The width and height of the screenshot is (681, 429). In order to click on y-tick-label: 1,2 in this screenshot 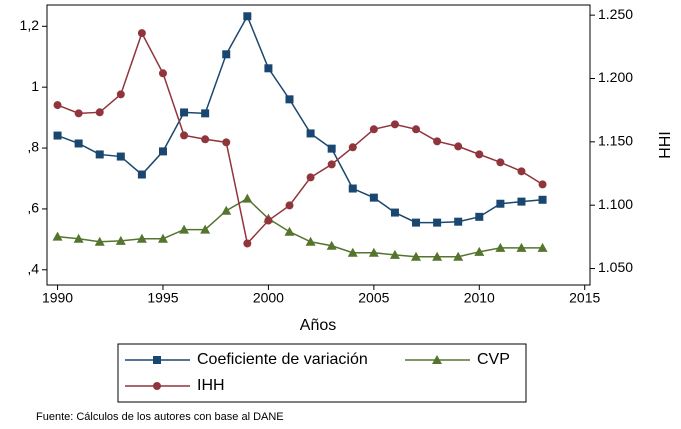, I will do `click(30, 25)`.